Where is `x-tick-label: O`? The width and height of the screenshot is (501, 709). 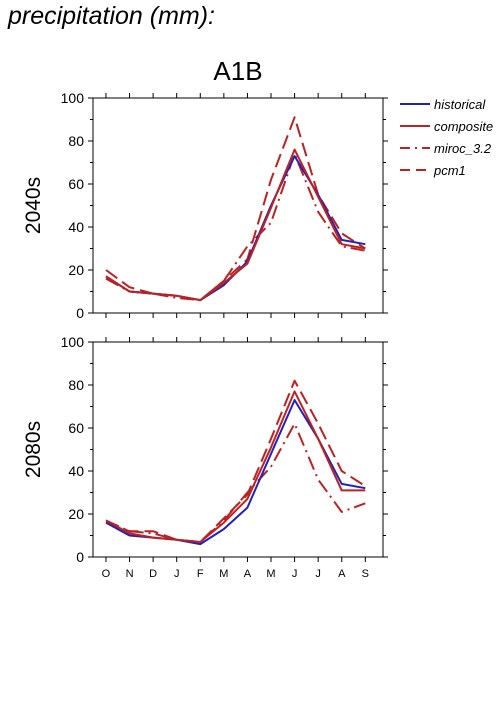
x-tick-label: O is located at coordinates (106, 574).